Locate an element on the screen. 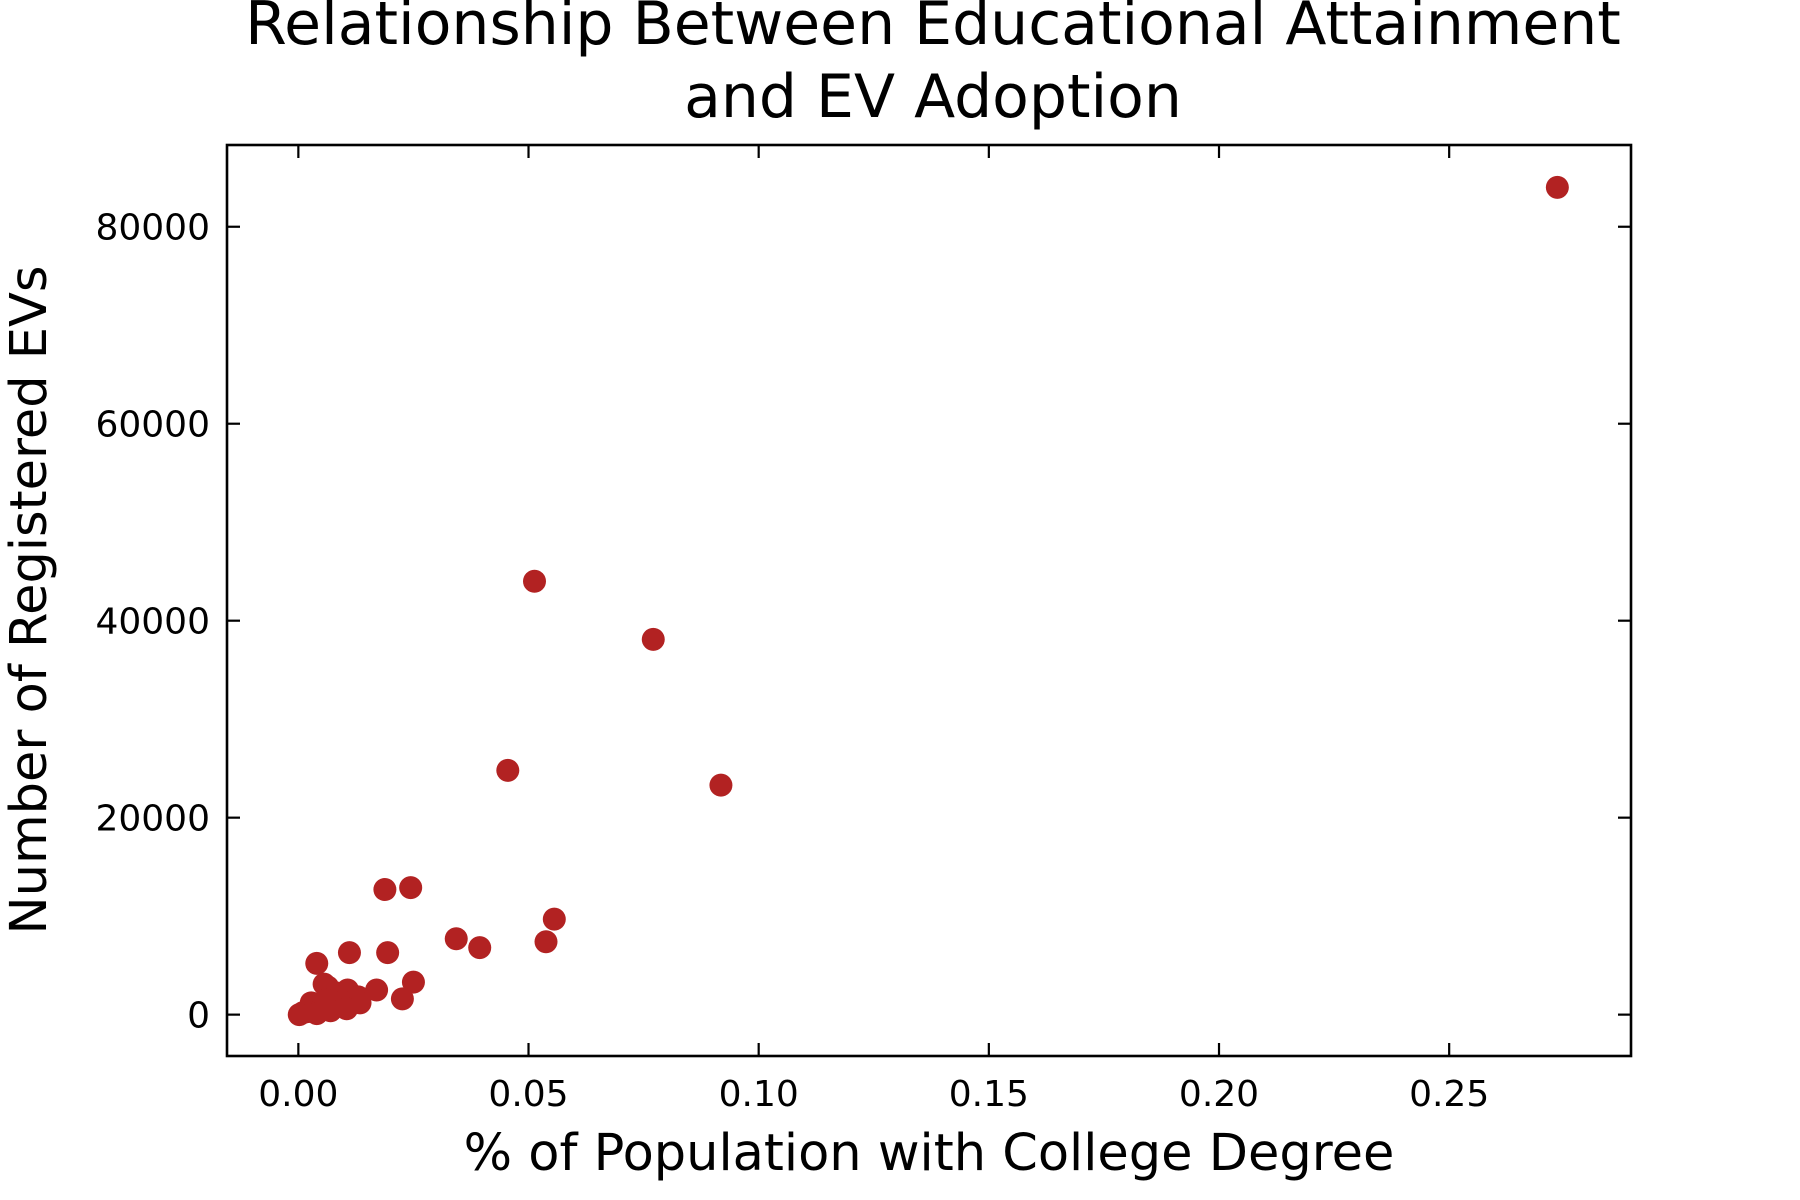 This screenshot has width=1800, height=1200. x-tick-label: 0.00 is located at coordinates (298, 1094).